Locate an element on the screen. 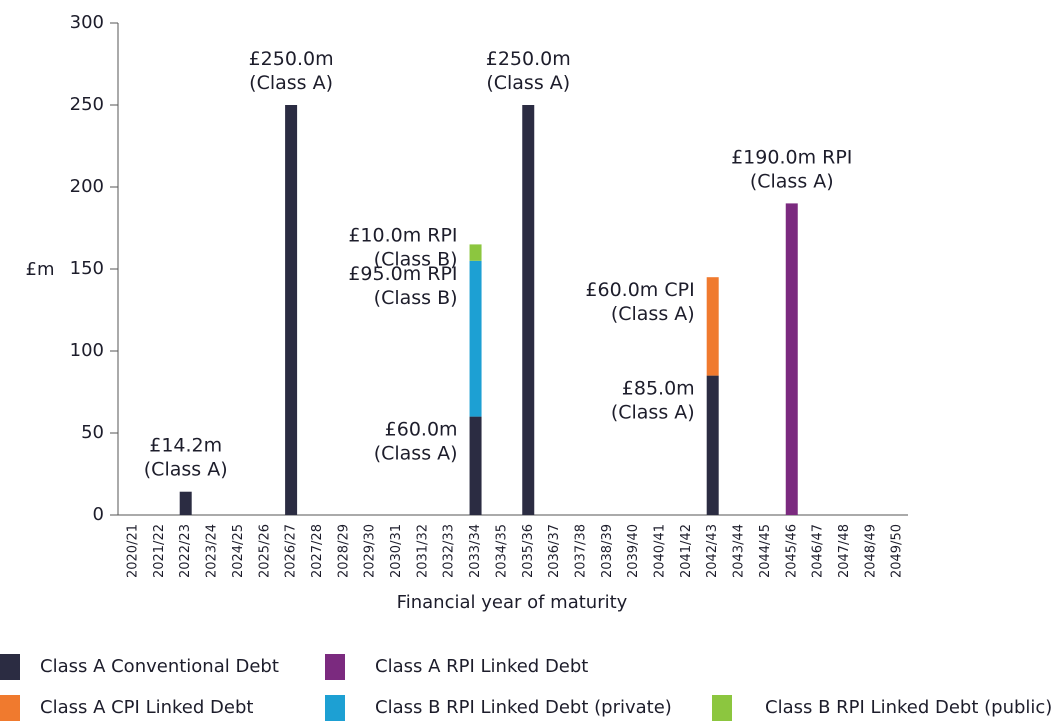 The height and width of the screenshot is (721, 1061). x-tick-label: 2049/50 is located at coordinates (897, 551).